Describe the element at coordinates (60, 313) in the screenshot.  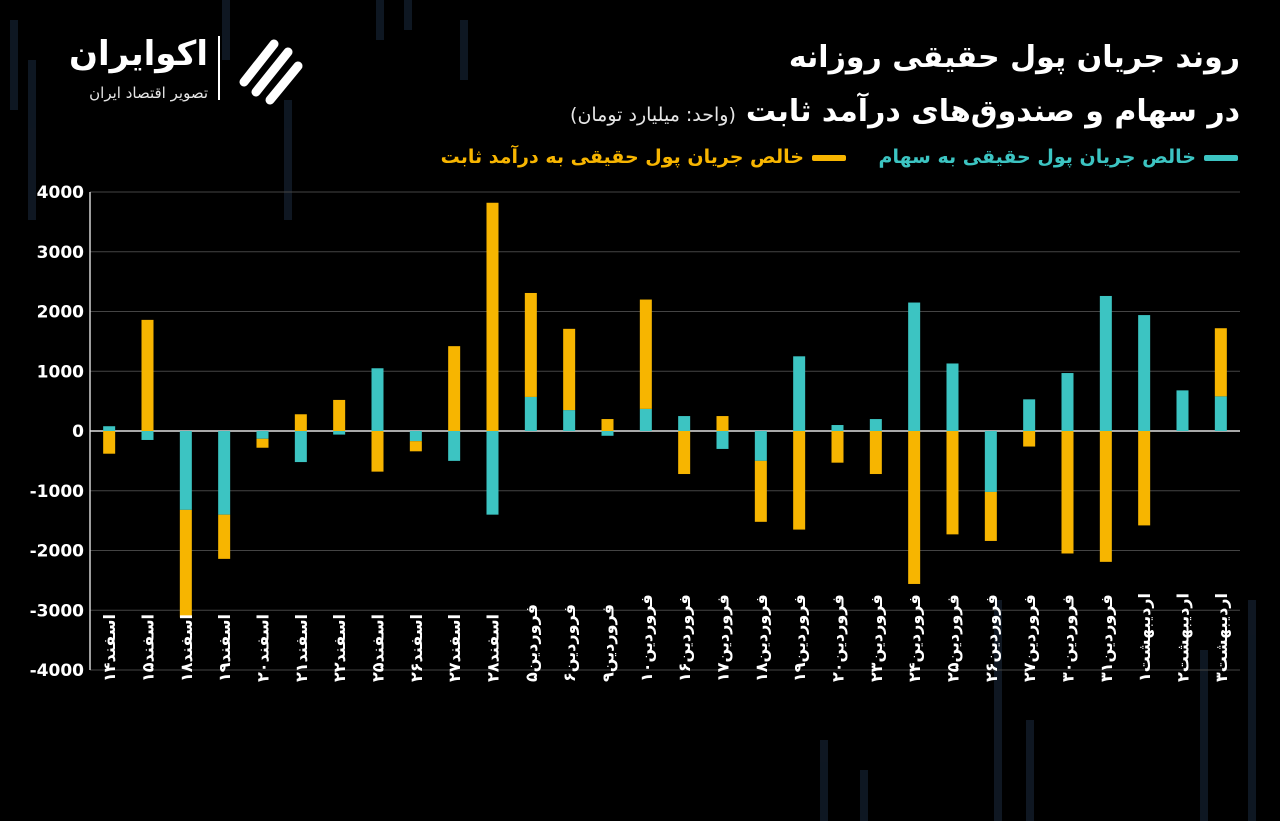
I see `y-tick-label: 2000` at that location.